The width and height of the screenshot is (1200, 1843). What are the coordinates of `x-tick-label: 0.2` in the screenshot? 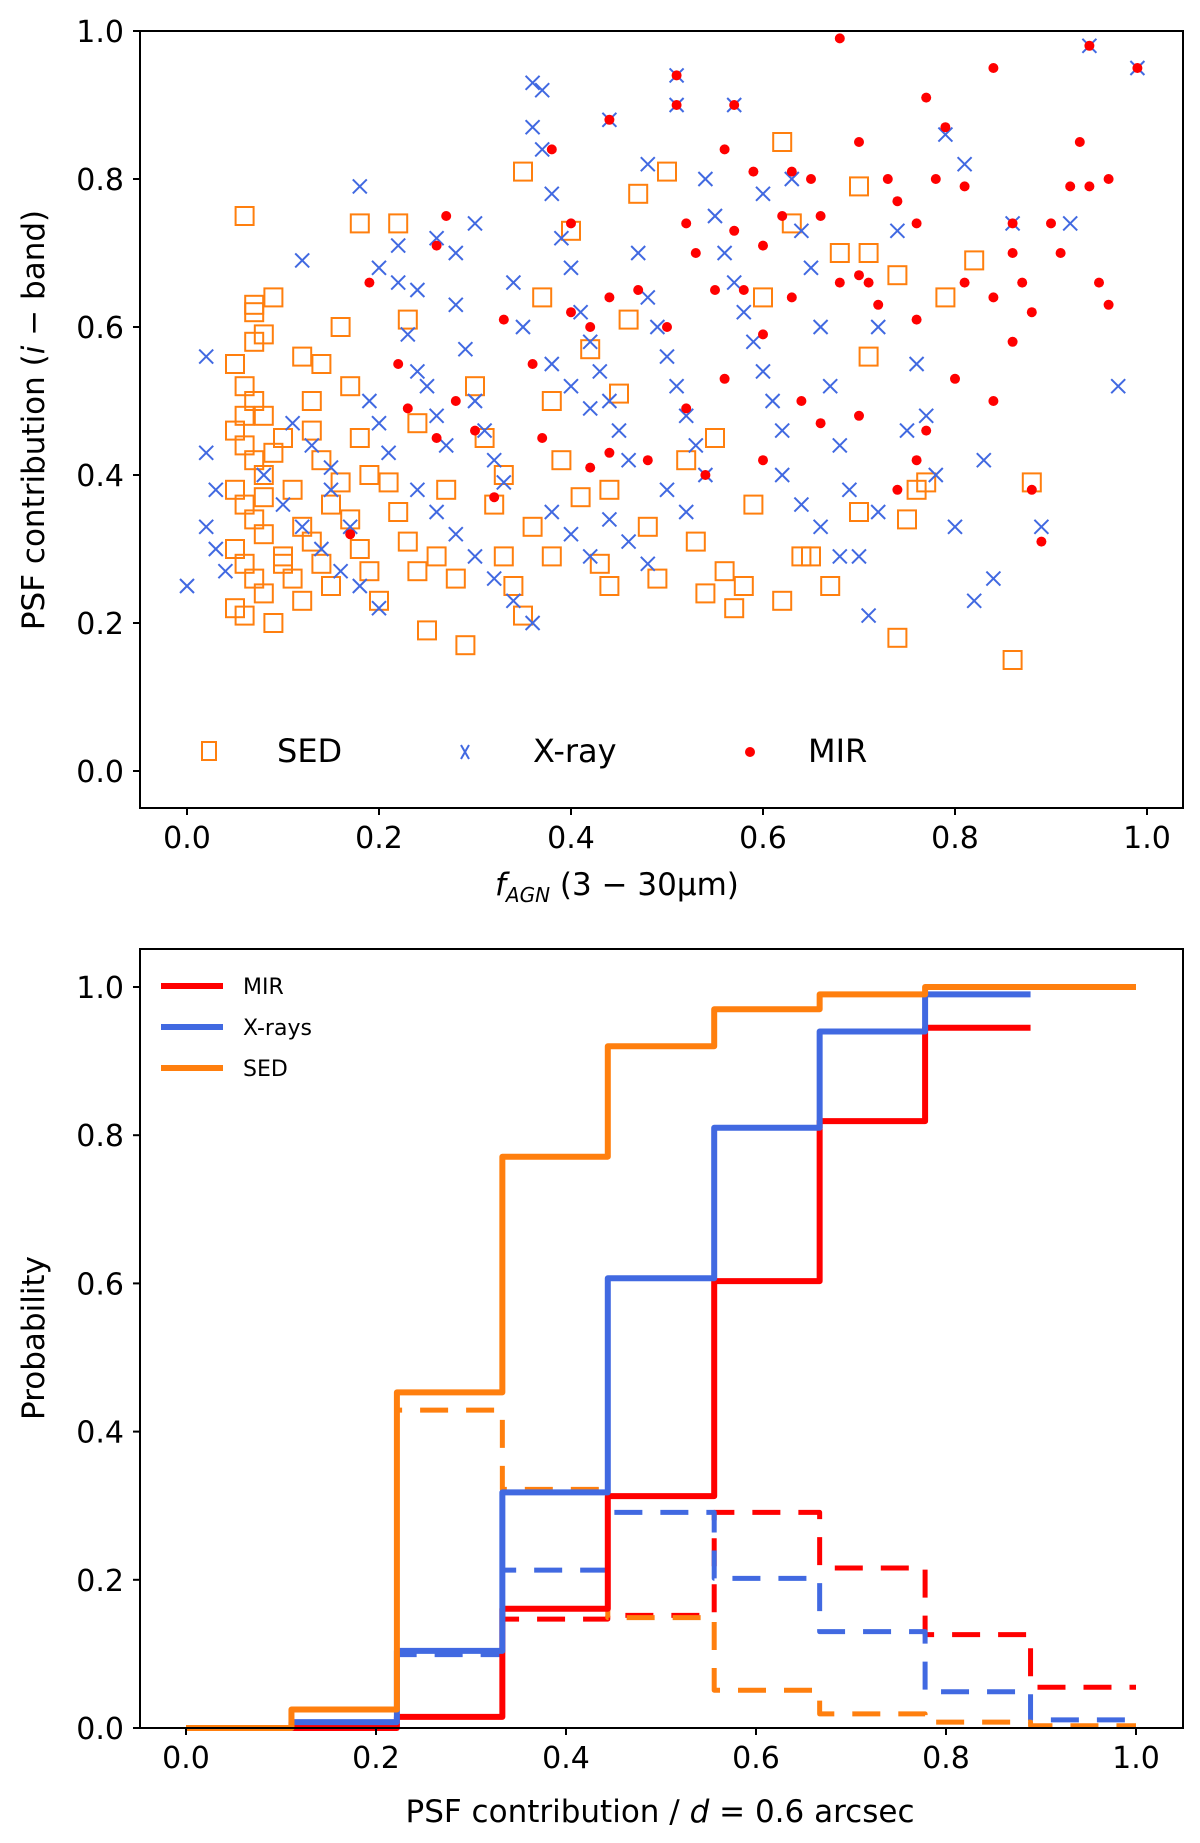 It's located at (376, 1758).